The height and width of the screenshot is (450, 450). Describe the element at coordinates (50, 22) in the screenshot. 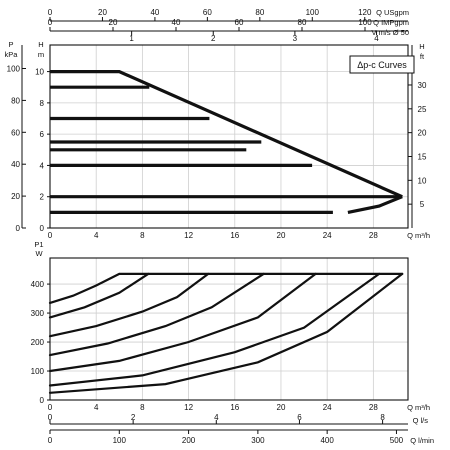

I see `impgpm-tick-label: 0` at that location.